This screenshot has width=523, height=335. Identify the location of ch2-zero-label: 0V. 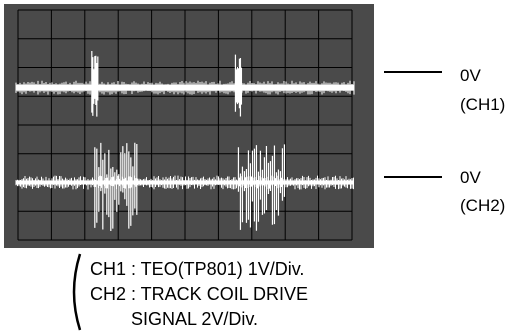
(470, 177).